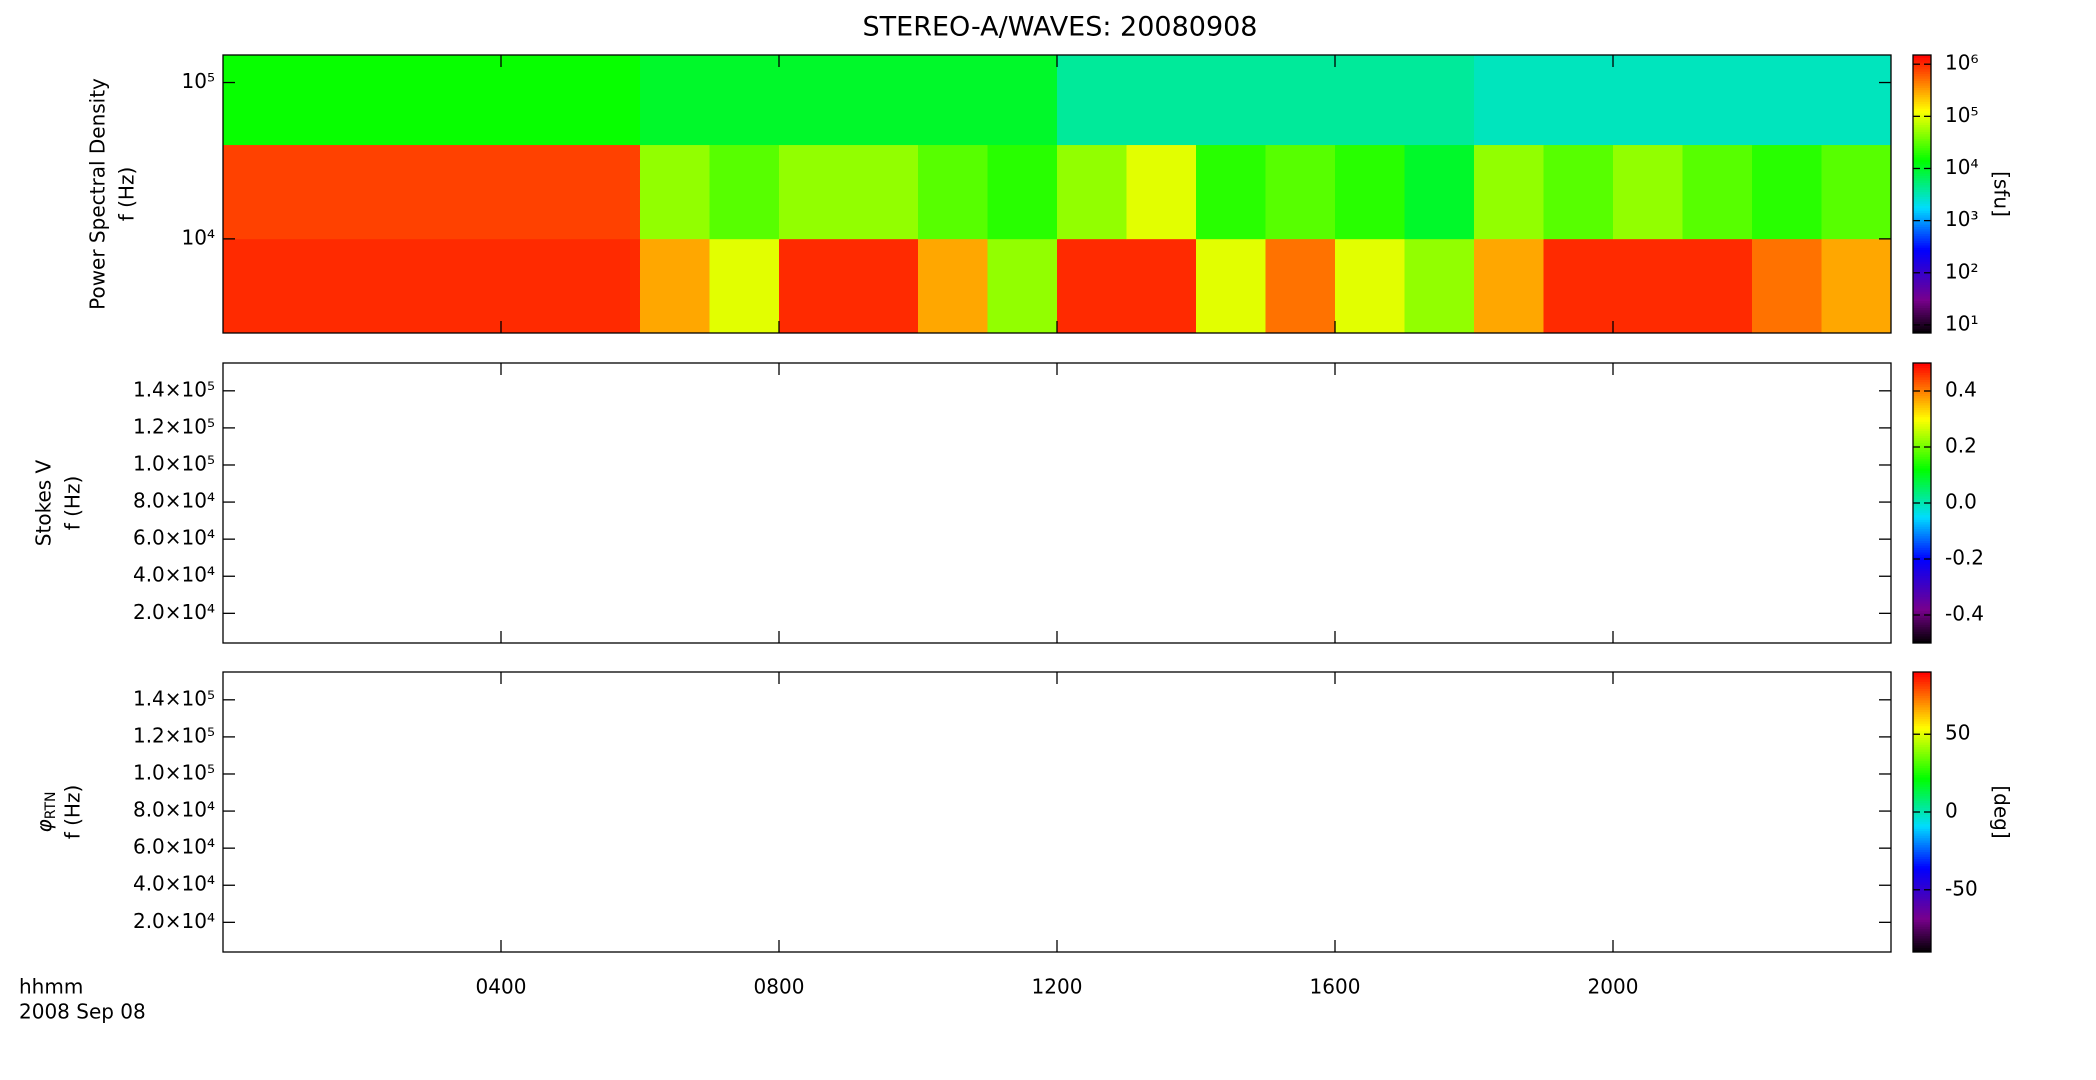 The width and height of the screenshot is (2096, 1080). What do you see at coordinates (1961, 115) in the screenshot?
I see `colorbar-tick-label: 10⁵` at bounding box center [1961, 115].